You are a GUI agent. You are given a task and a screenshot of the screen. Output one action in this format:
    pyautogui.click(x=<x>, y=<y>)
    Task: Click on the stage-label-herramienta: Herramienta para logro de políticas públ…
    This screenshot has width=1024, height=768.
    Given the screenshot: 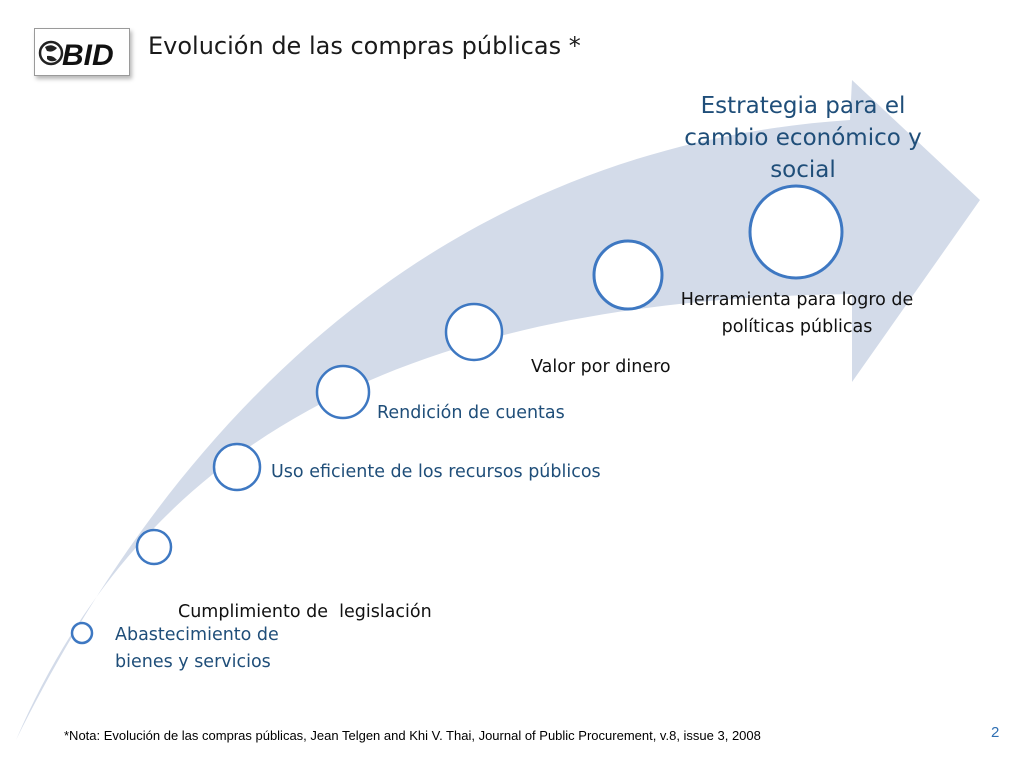 What is the action you would take?
    pyautogui.click(x=797, y=314)
    